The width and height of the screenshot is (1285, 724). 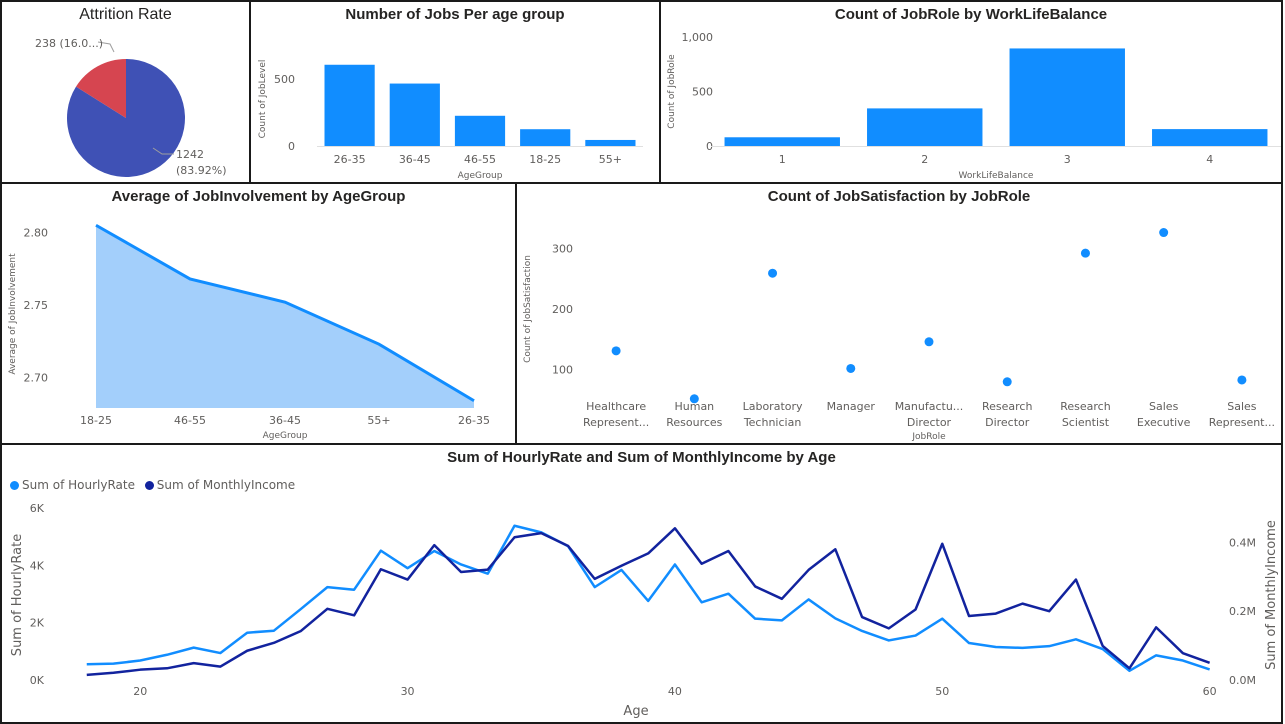 I want to click on area-fill, so click(x=285, y=316).